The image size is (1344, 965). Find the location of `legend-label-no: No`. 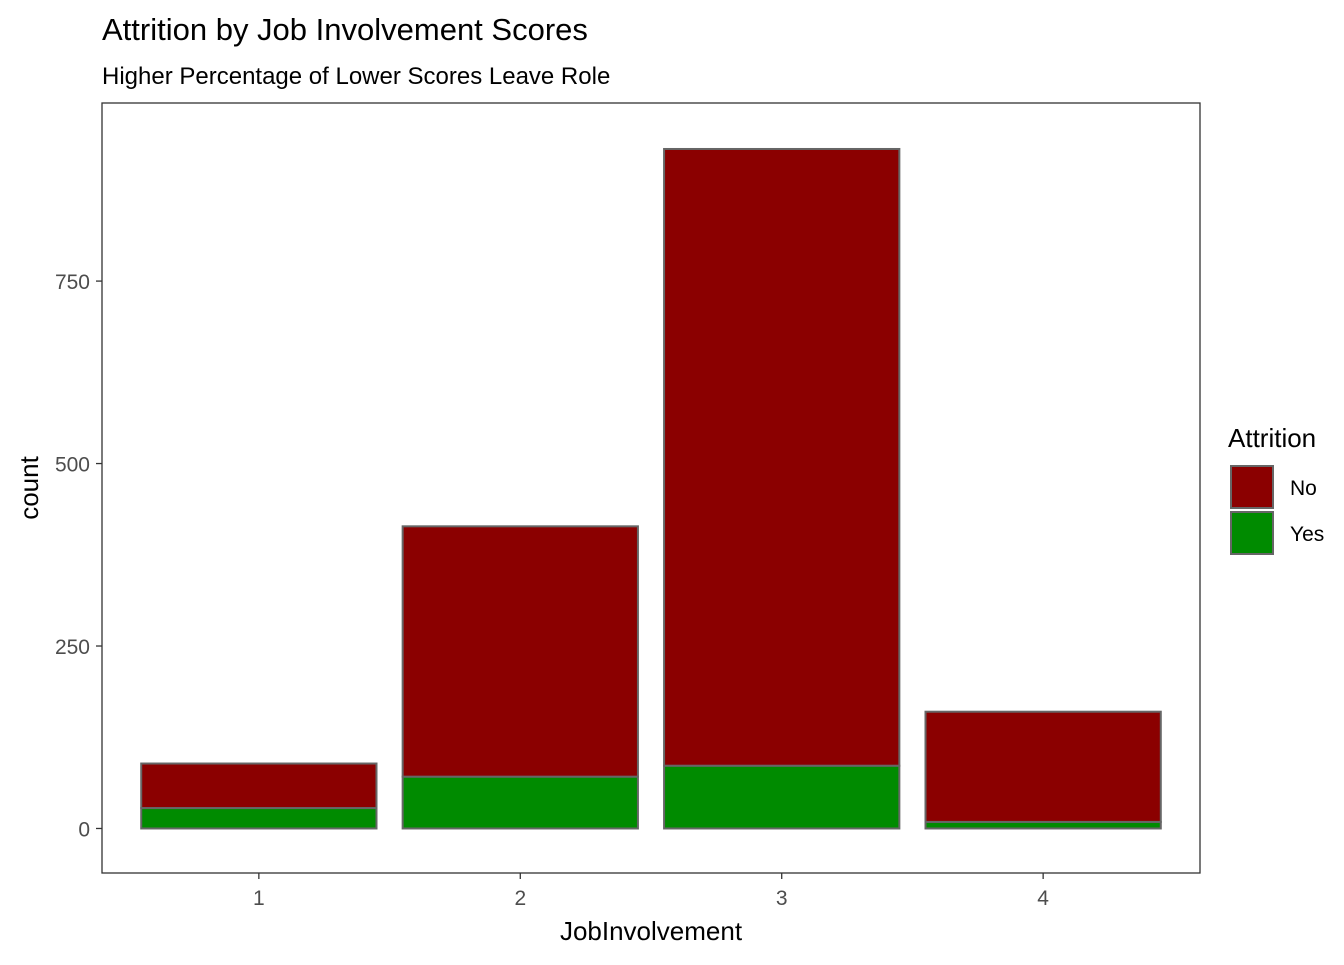

legend-label-no: No is located at coordinates (1303, 488).